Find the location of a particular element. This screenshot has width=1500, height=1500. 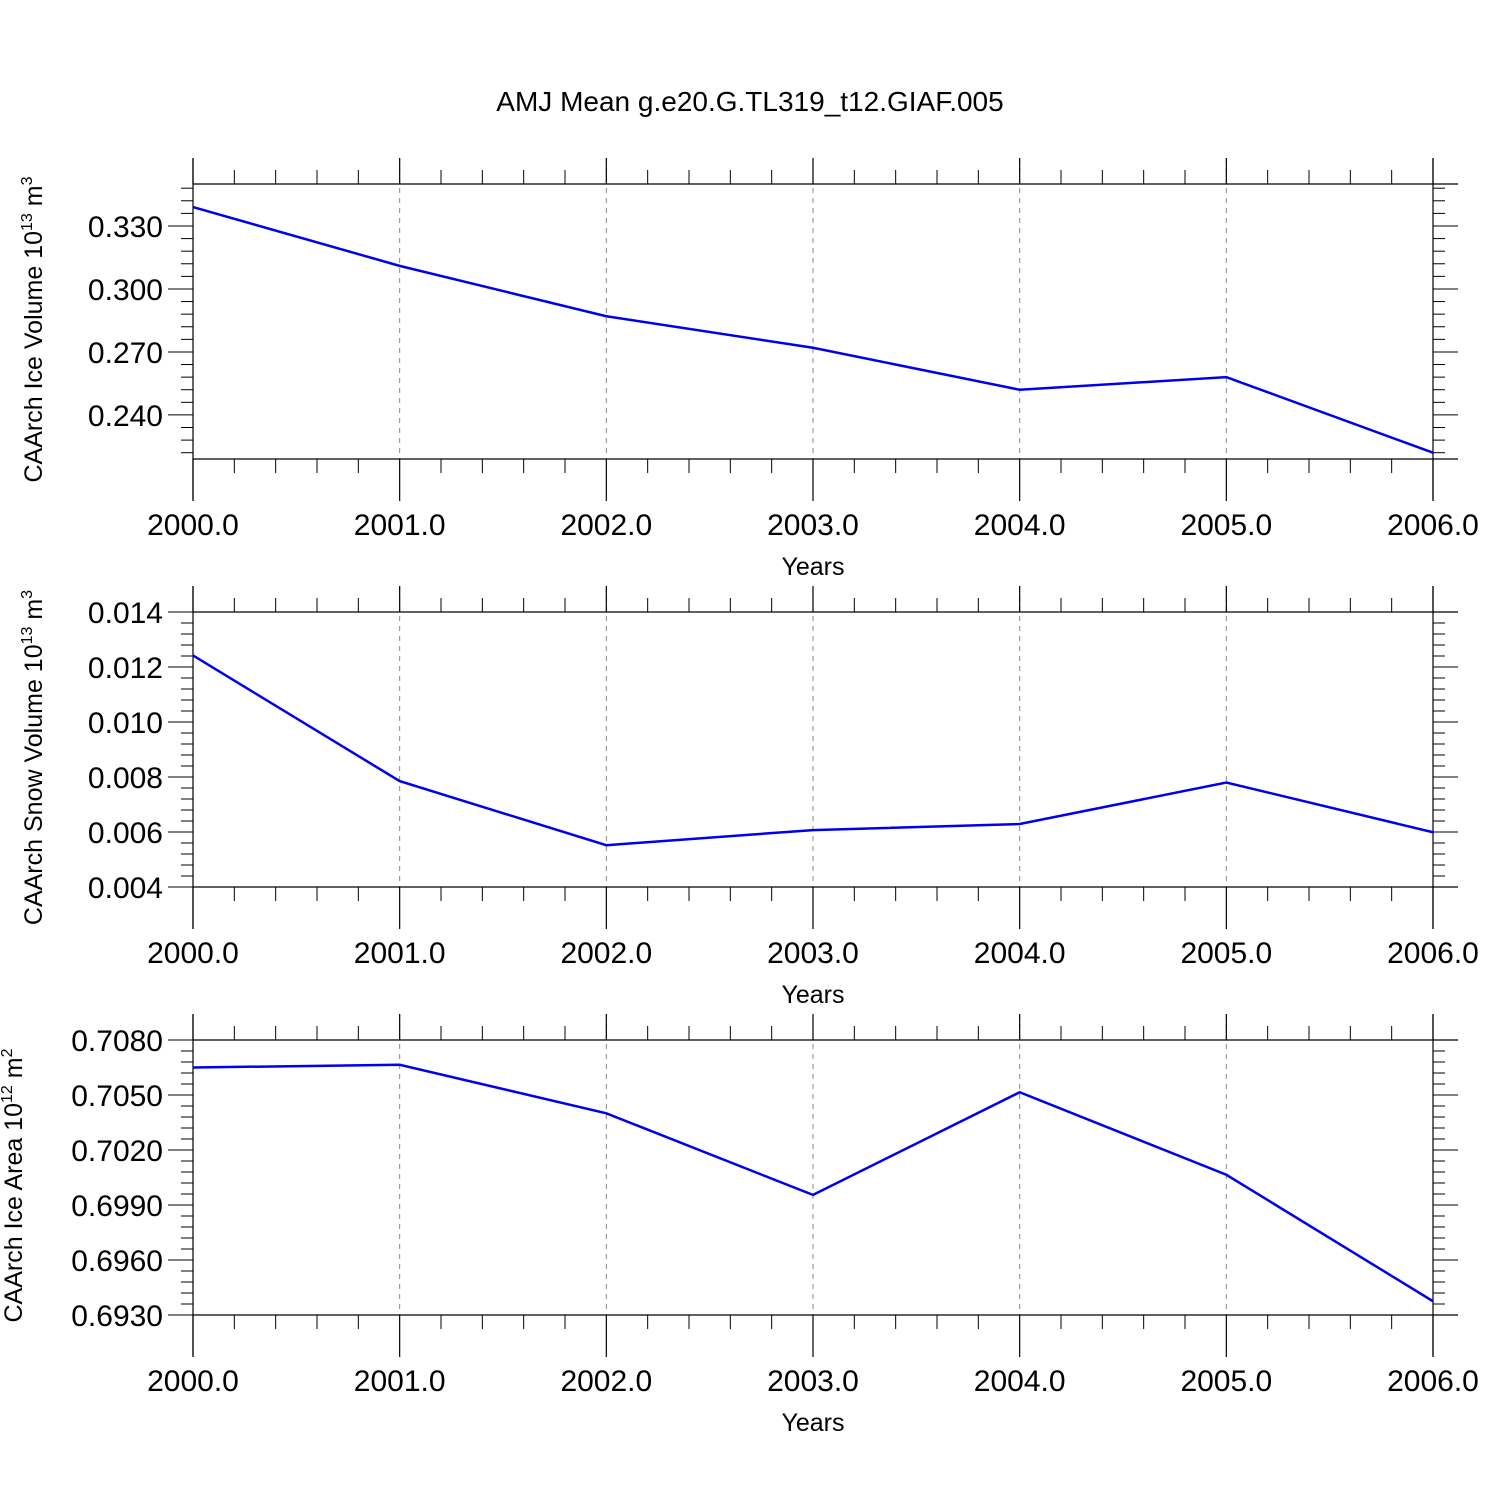

y-tick-label: 0.240 is located at coordinates (125, 416).